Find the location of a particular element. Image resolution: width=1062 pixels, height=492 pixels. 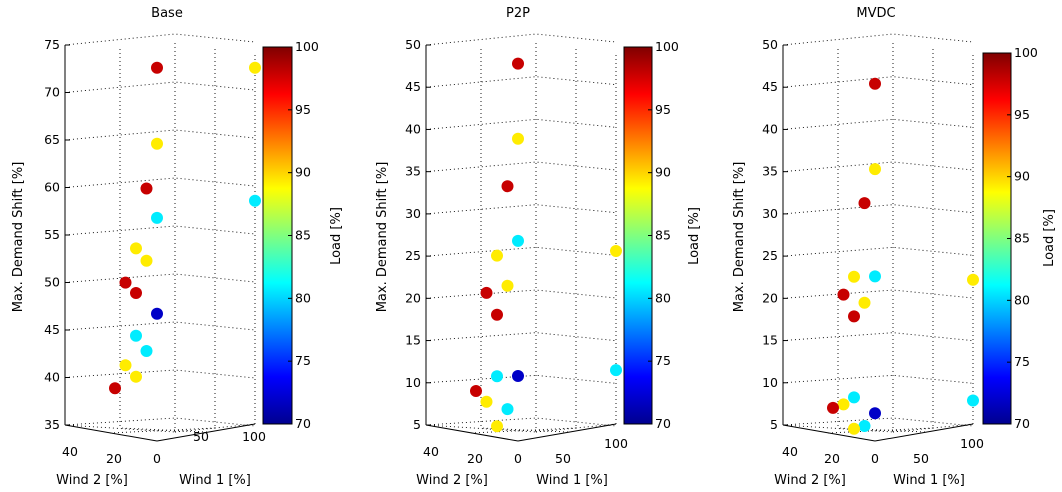

wind2-tick-0: 0 is located at coordinates (875, 458).